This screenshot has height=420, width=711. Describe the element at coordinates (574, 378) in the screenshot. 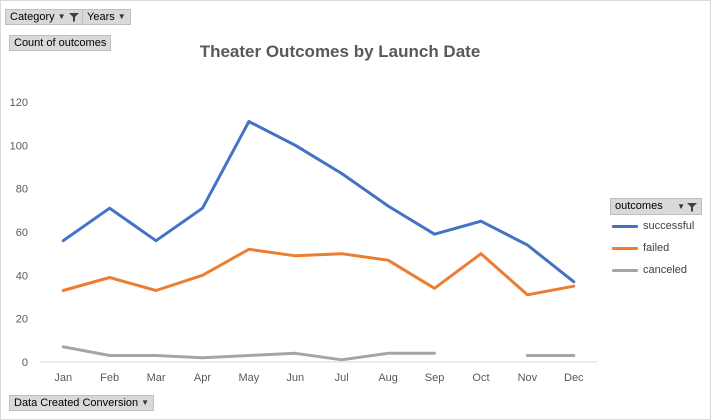

I see `x-tick-label-dec: Dec` at that location.